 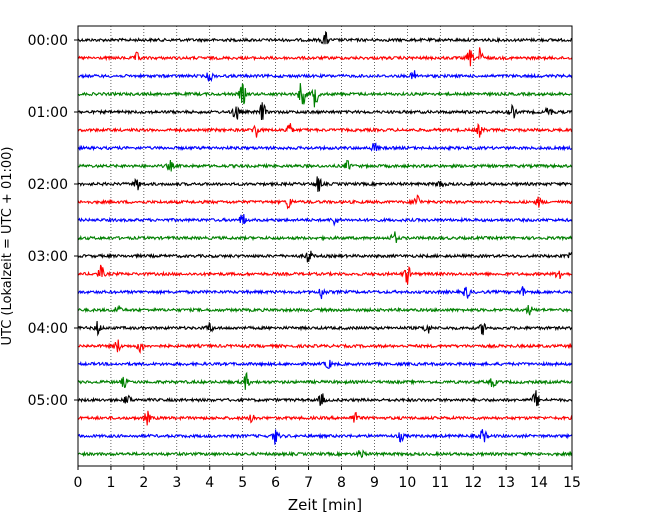 I want to click on x-tick-label-8: 8, so click(x=341, y=483).